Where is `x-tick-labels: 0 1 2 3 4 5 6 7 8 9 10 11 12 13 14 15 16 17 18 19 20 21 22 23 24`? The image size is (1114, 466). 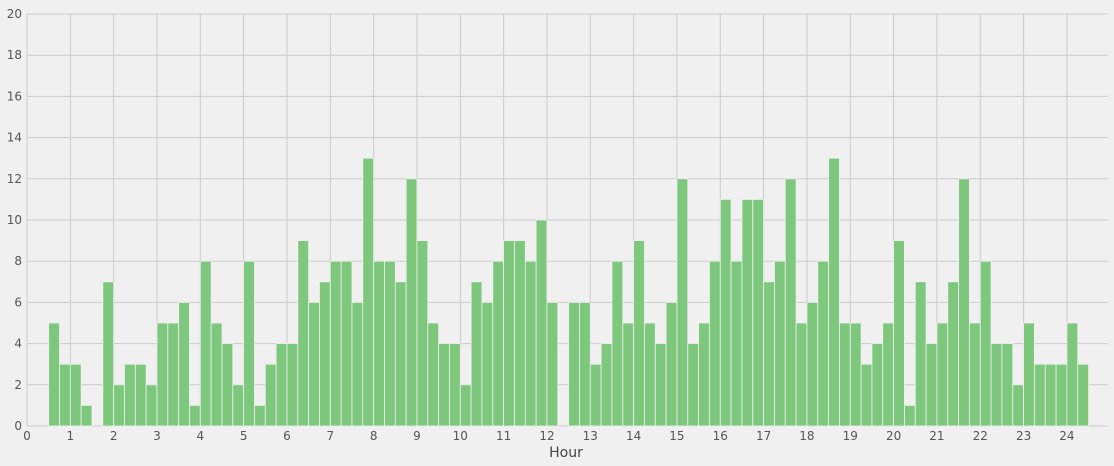 x-tick-labels: 0 1 2 3 4 5 6 7 8 9 10 11 12 13 14 15 16 17 18 19 20 21 22 23 24 is located at coordinates (548, 436).